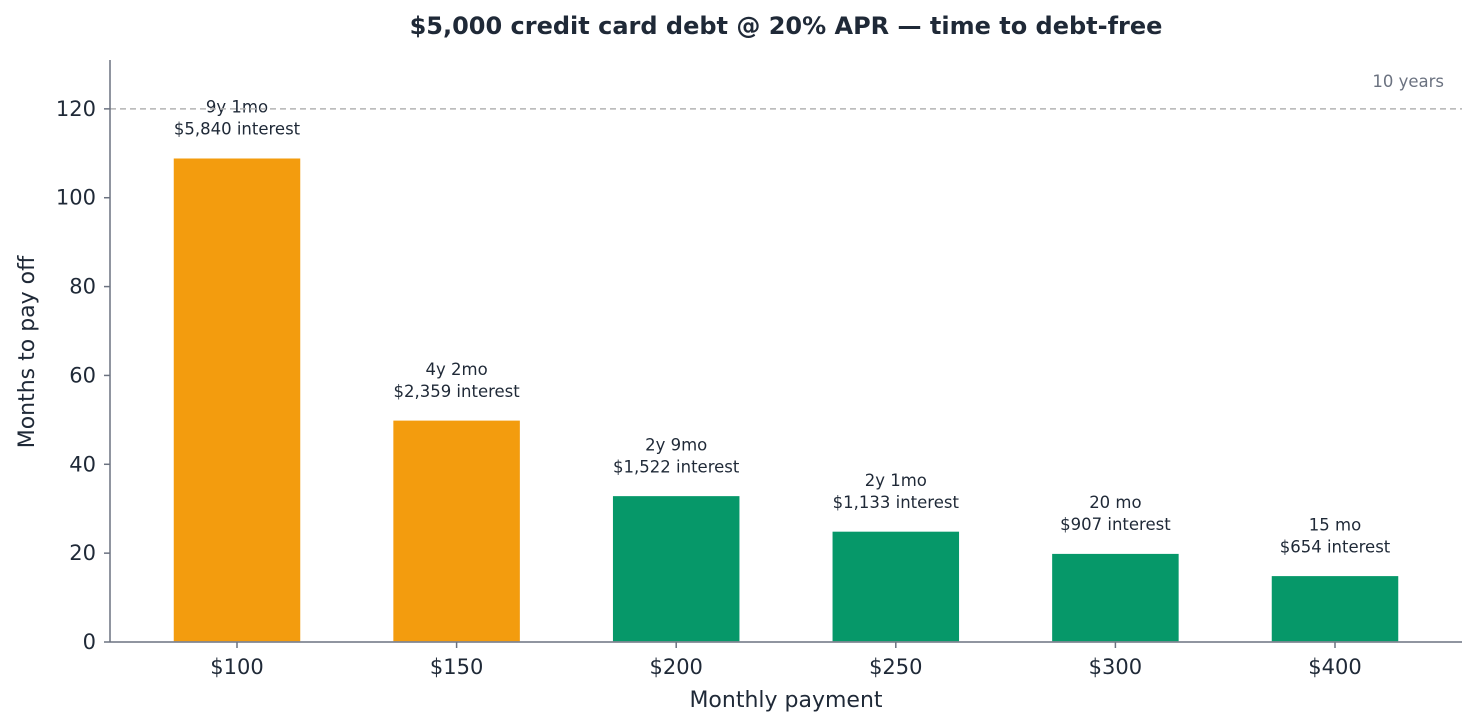  Describe the element at coordinates (89, 642) in the screenshot. I see `y-tick-label: 0` at that location.